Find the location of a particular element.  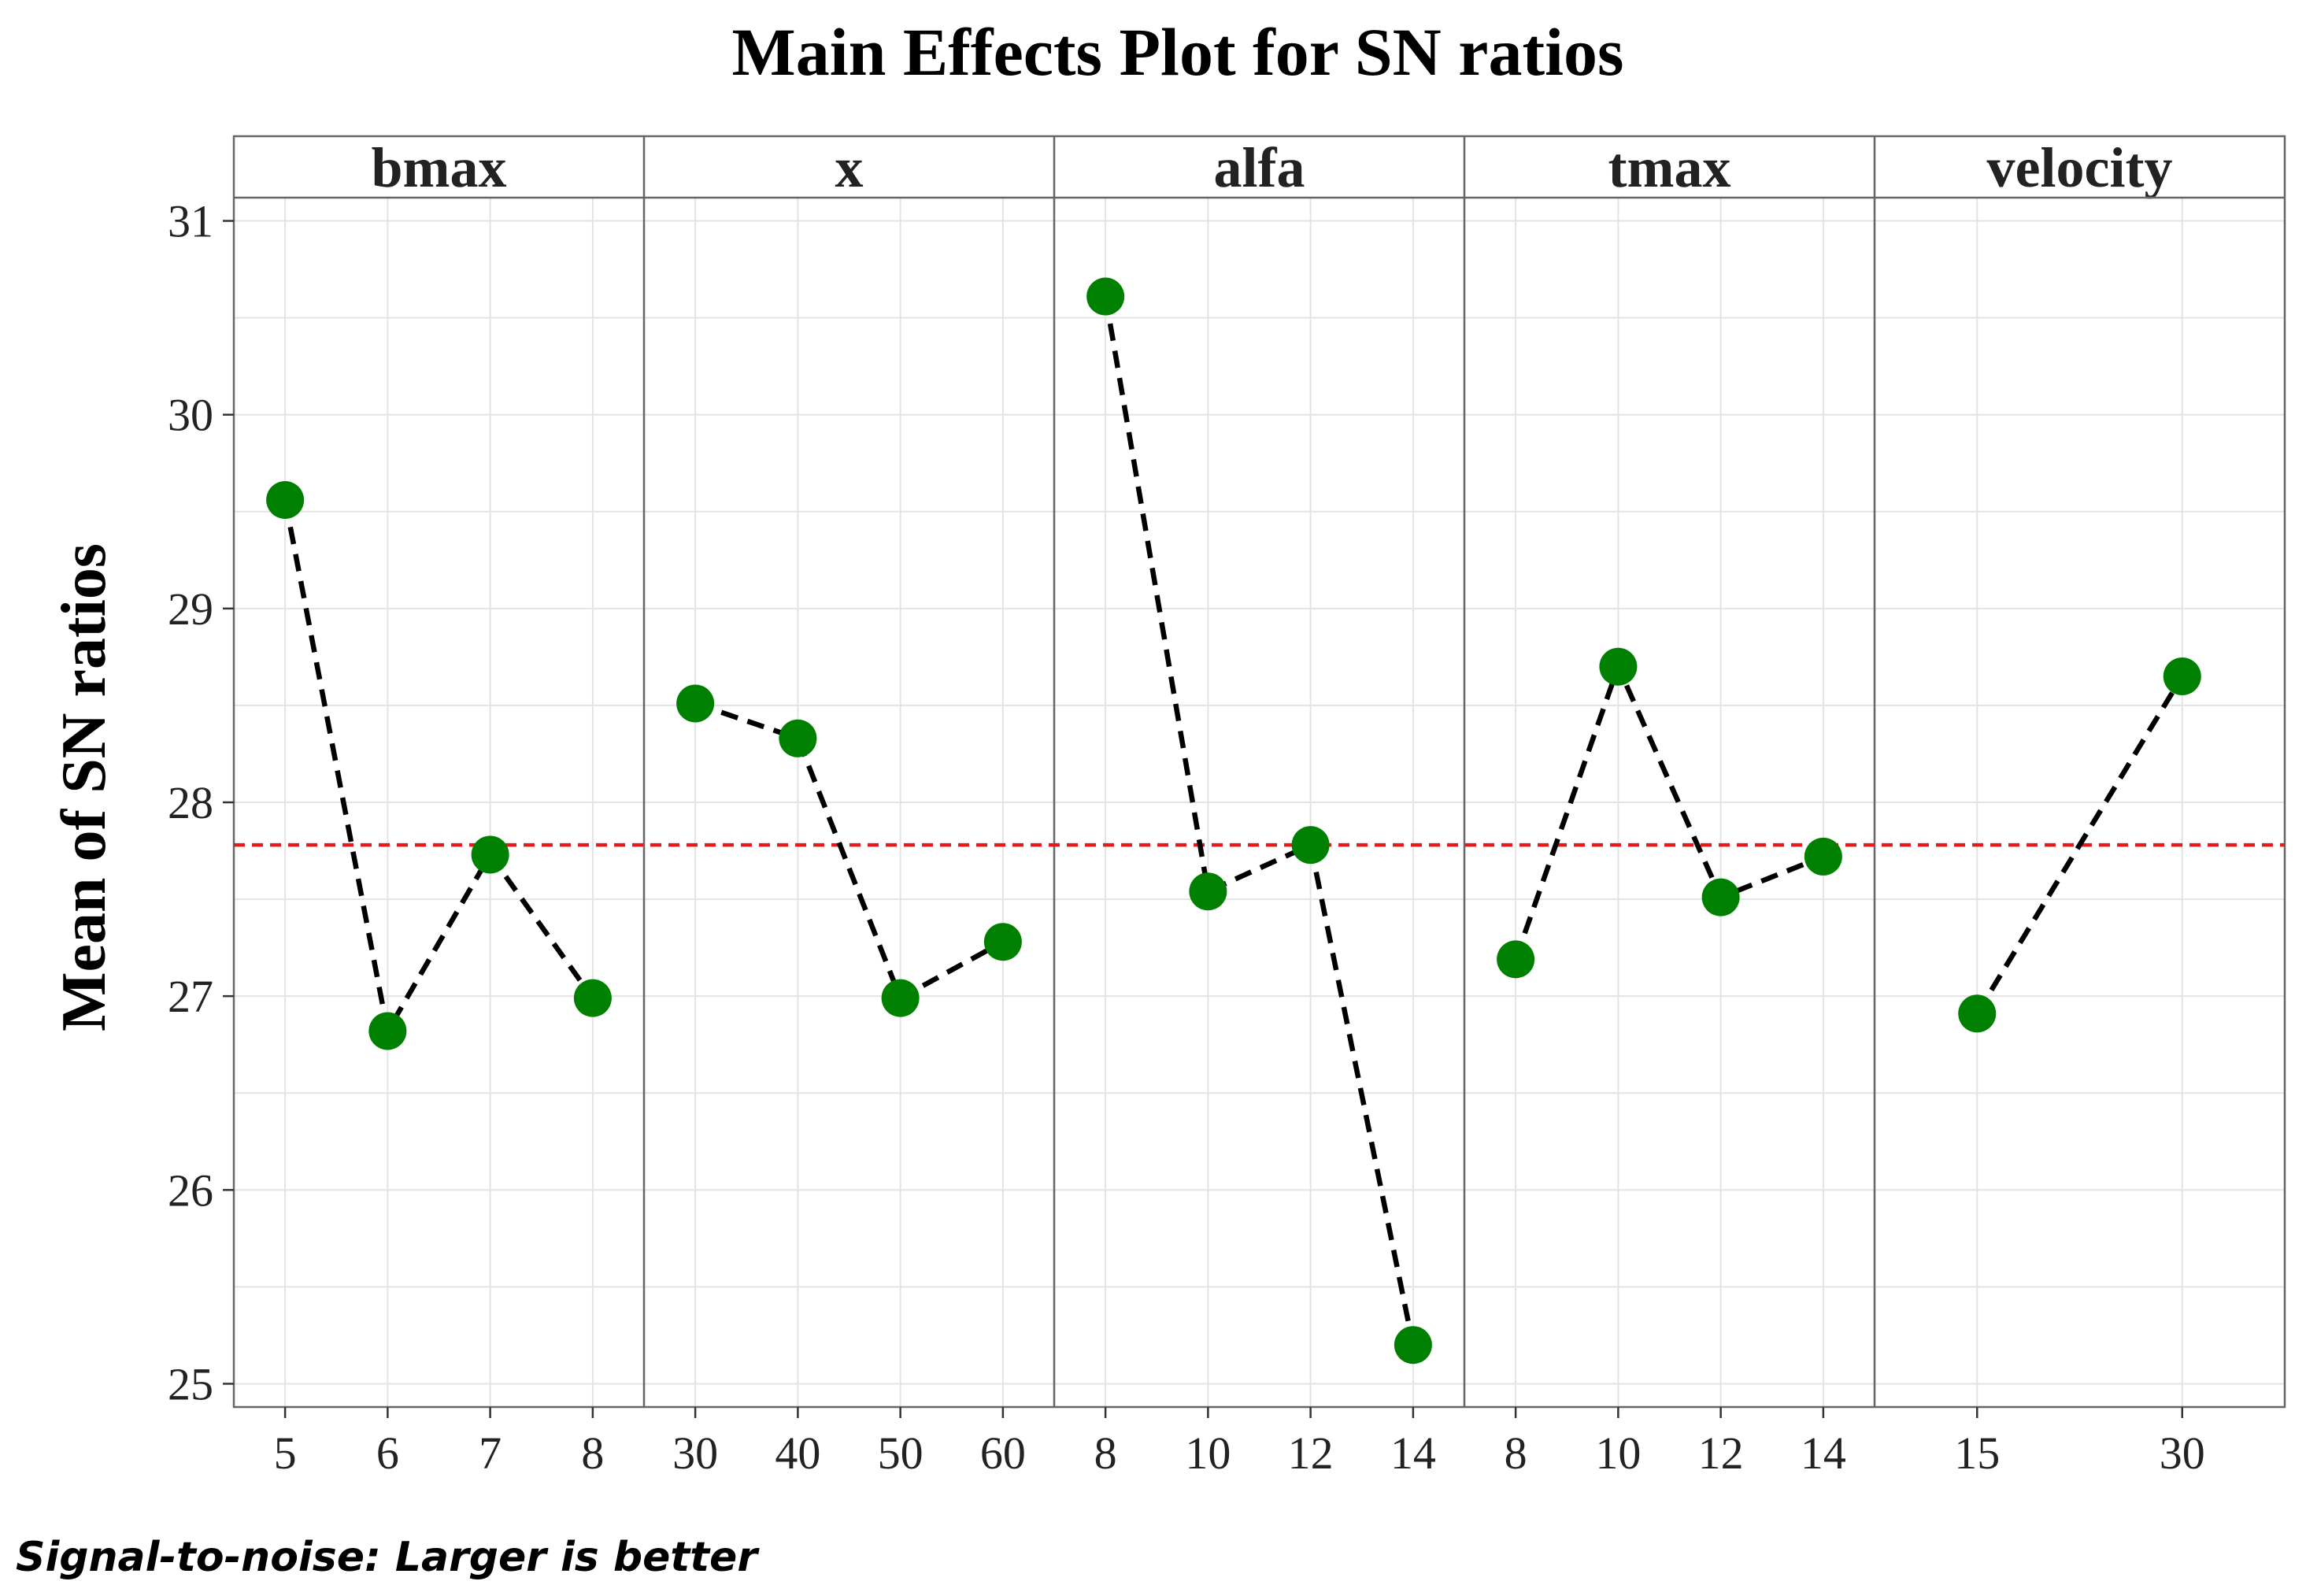

y-tick-label: 29 is located at coordinates (190, 609).